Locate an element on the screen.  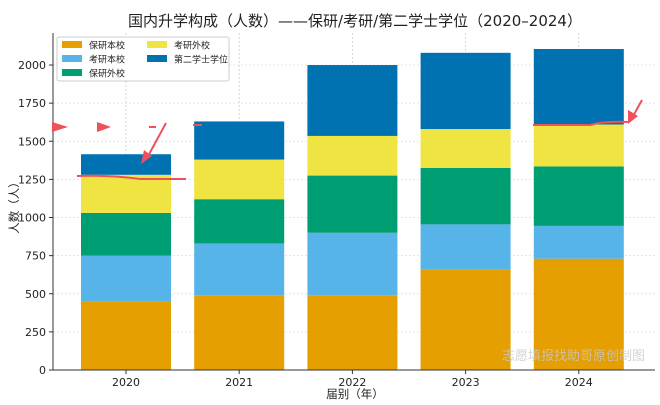
arrow-line is located at coordinates (156, 140).